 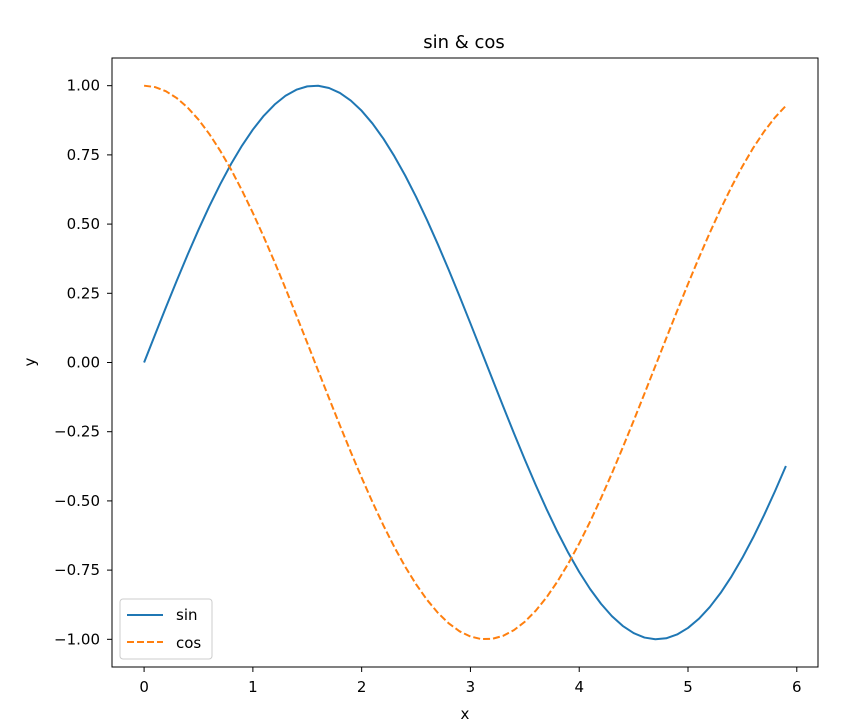 I want to click on x-axis-label: x, so click(x=465, y=714).